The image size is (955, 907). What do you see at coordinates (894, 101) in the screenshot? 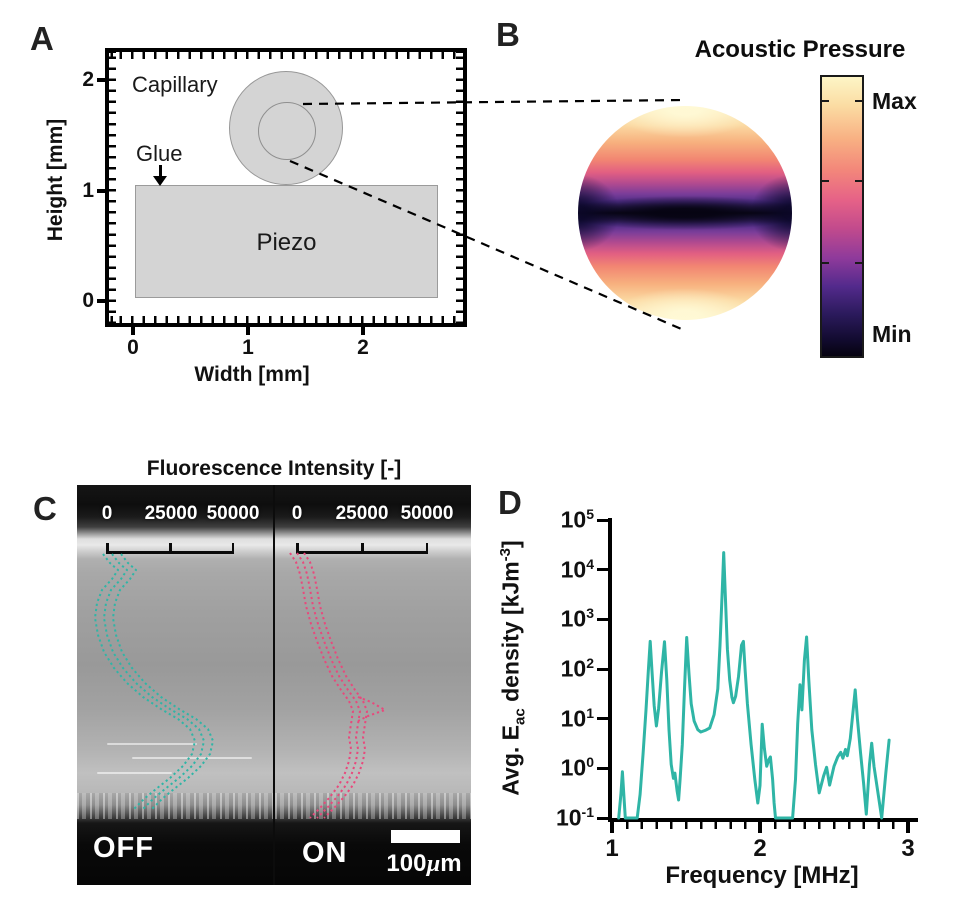
I see `colorbar-max-label: Max` at bounding box center [894, 101].